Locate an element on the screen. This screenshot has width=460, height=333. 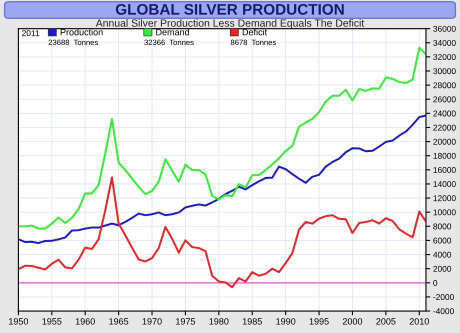
y-tick-label: 18000 is located at coordinates (445, 155).